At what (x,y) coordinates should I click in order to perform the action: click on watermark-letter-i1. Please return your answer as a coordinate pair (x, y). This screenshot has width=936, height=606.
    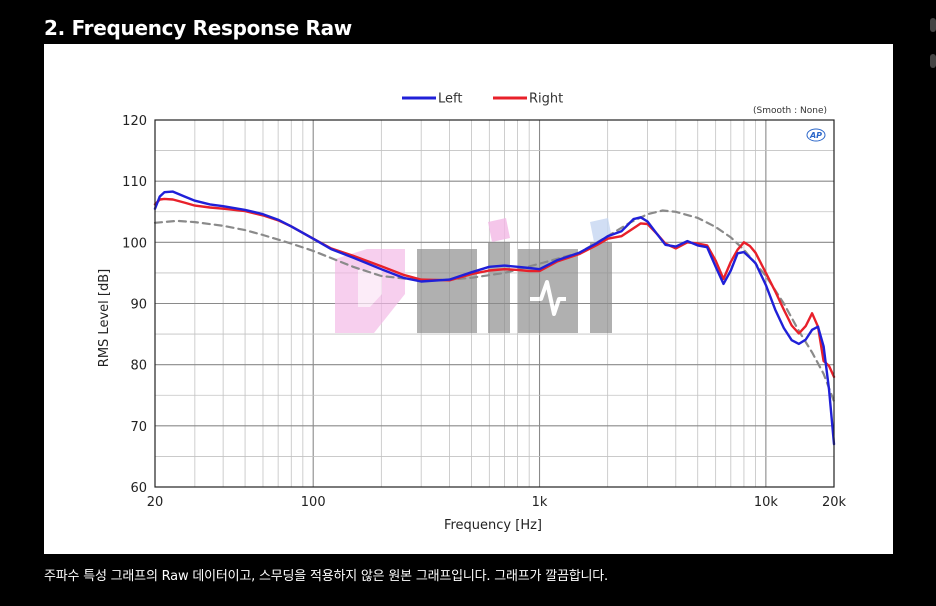
    Looking at the image, I should click on (499, 287).